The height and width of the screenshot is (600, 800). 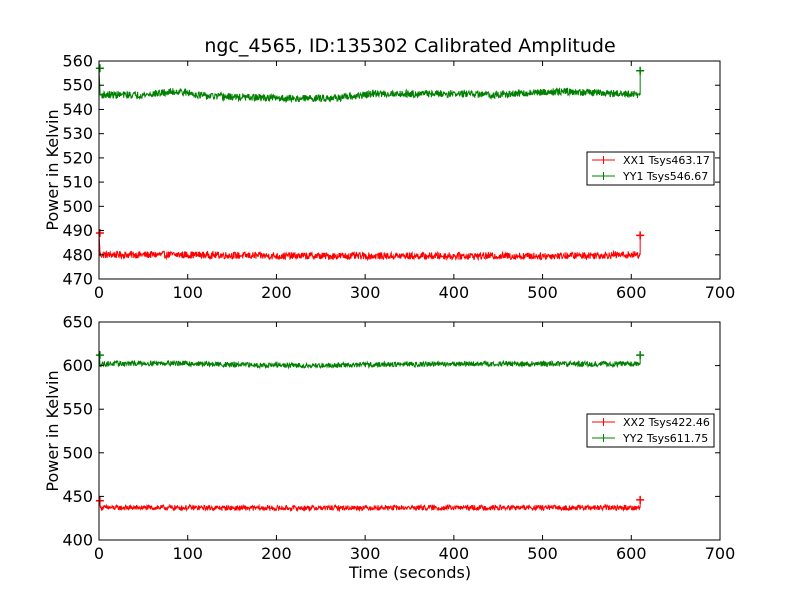 I want to click on y-tick-label-top: 530, so click(x=77, y=133).